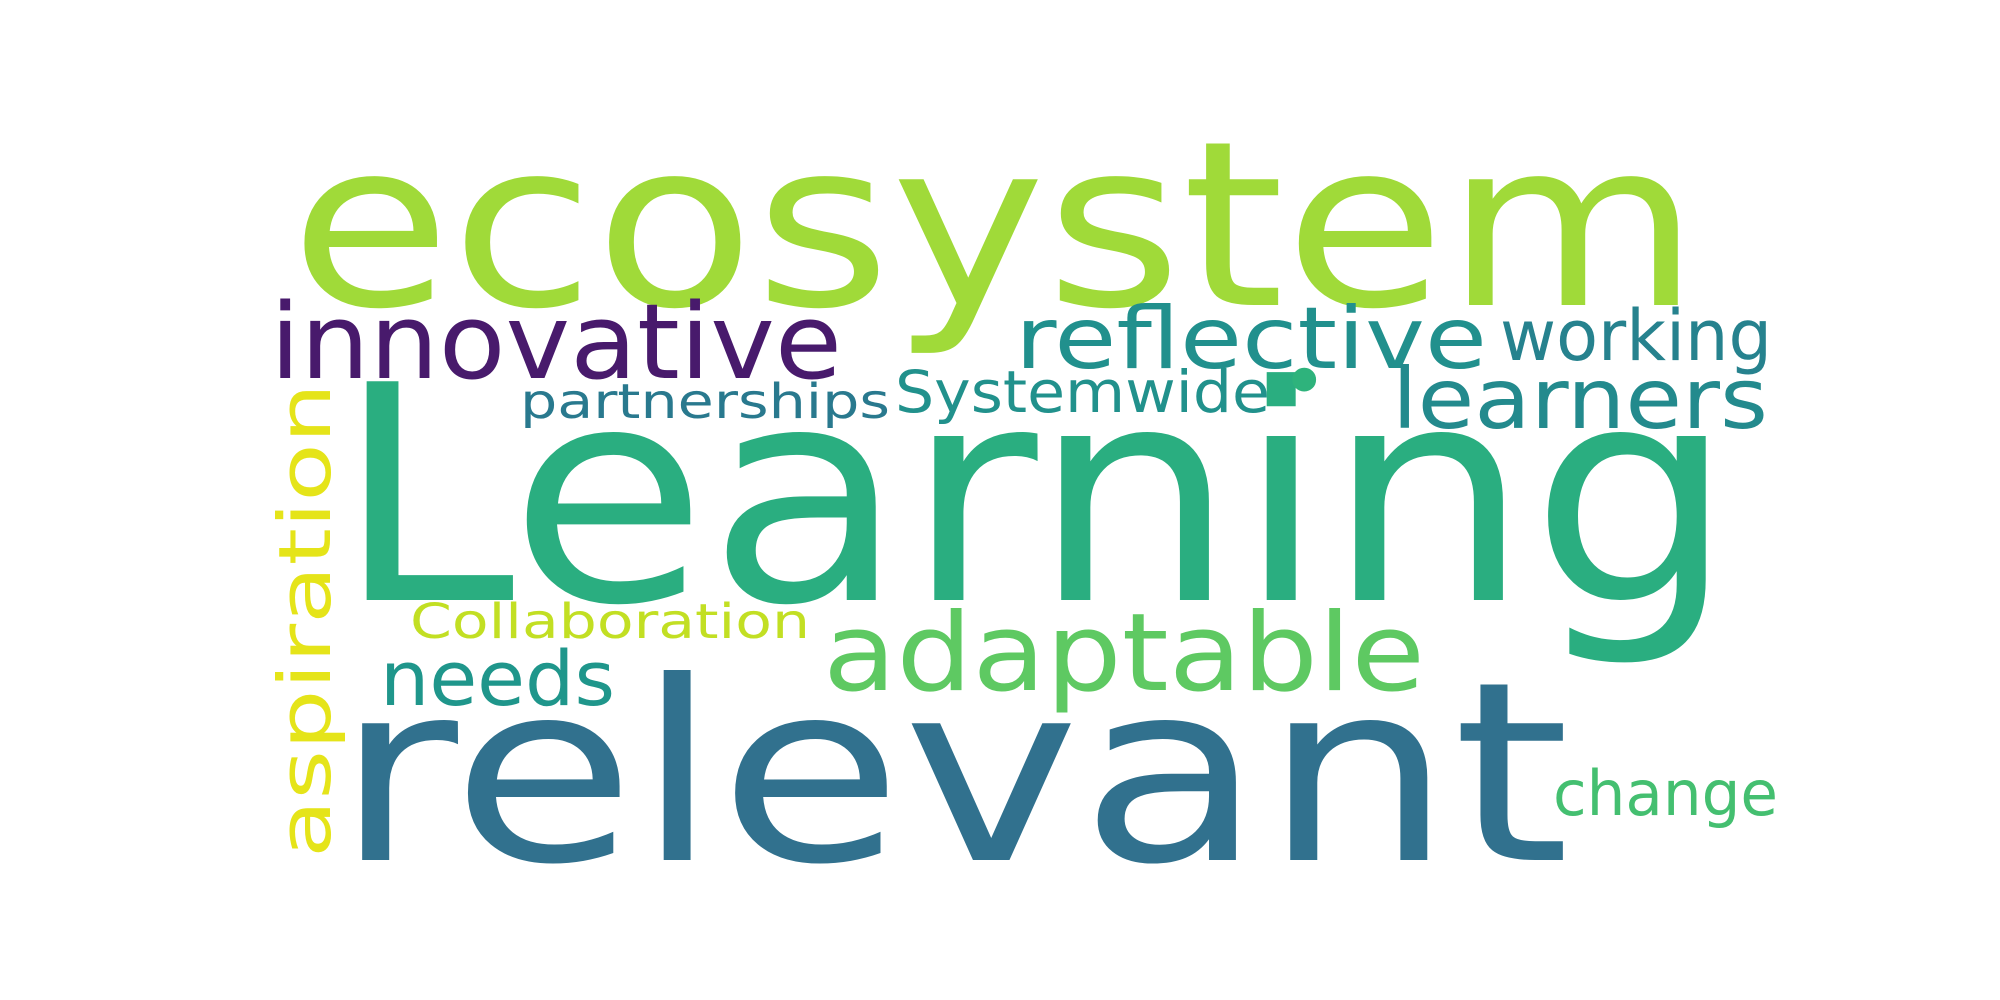 The height and width of the screenshot is (1000, 2000). What do you see at coordinates (705, 402) in the screenshot?
I see `word-partnerships: partnerships` at bounding box center [705, 402].